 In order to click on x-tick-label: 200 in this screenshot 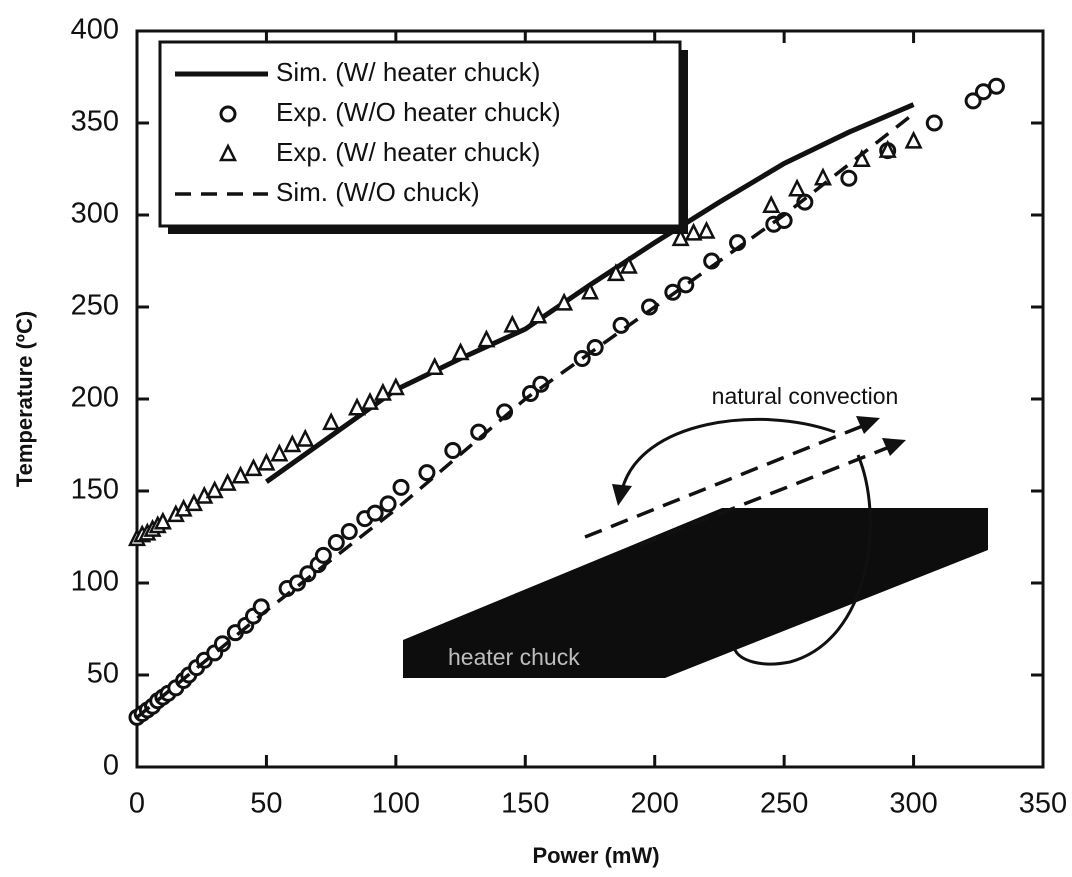, I will do `click(655, 804)`.